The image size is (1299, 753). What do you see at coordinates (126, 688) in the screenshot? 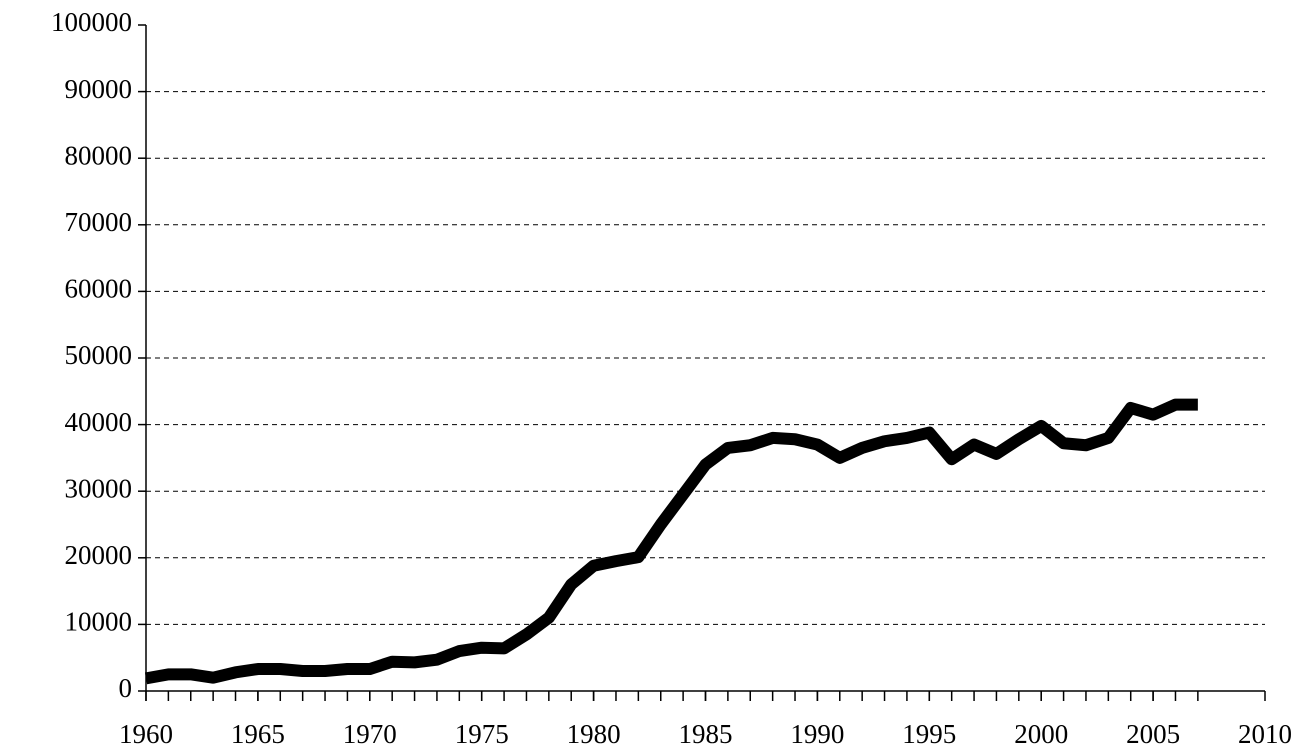
I see `y-tick-label: 0` at bounding box center [126, 688].